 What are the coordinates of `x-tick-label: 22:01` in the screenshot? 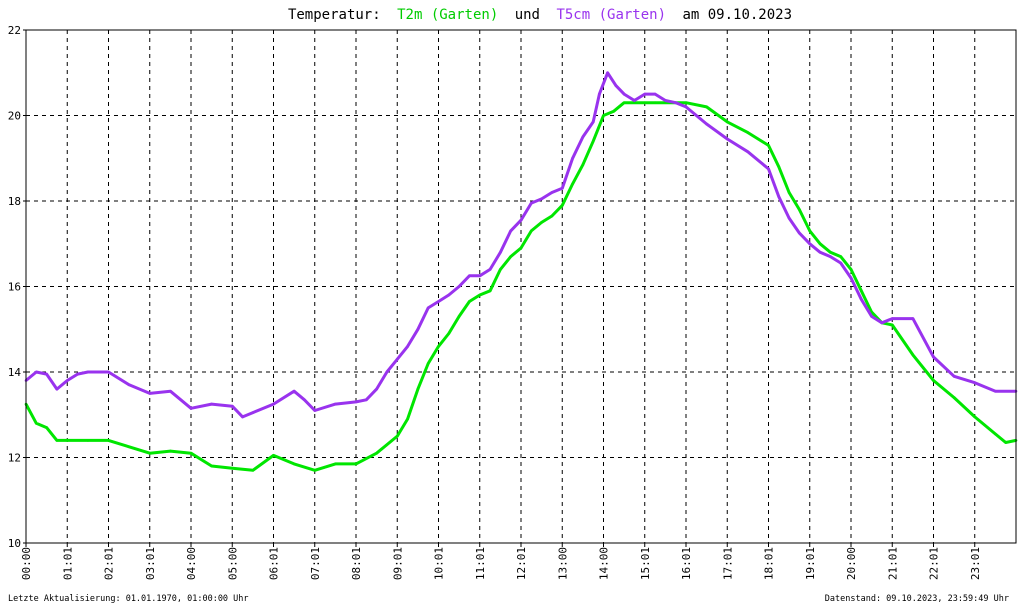 It's located at (934, 563).